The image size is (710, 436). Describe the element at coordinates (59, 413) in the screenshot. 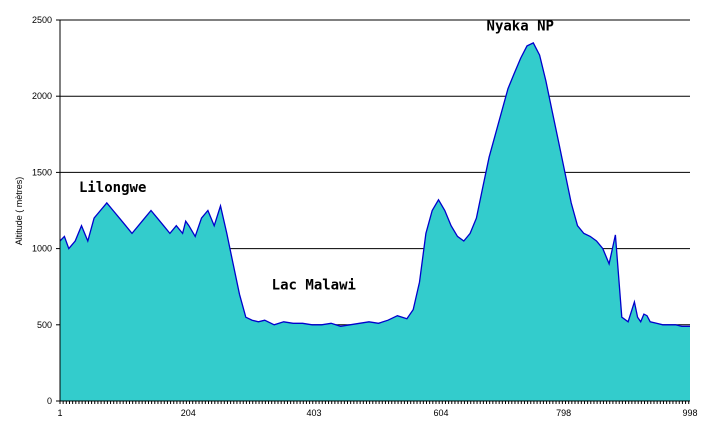

I see `x-tick-label: 1` at that location.